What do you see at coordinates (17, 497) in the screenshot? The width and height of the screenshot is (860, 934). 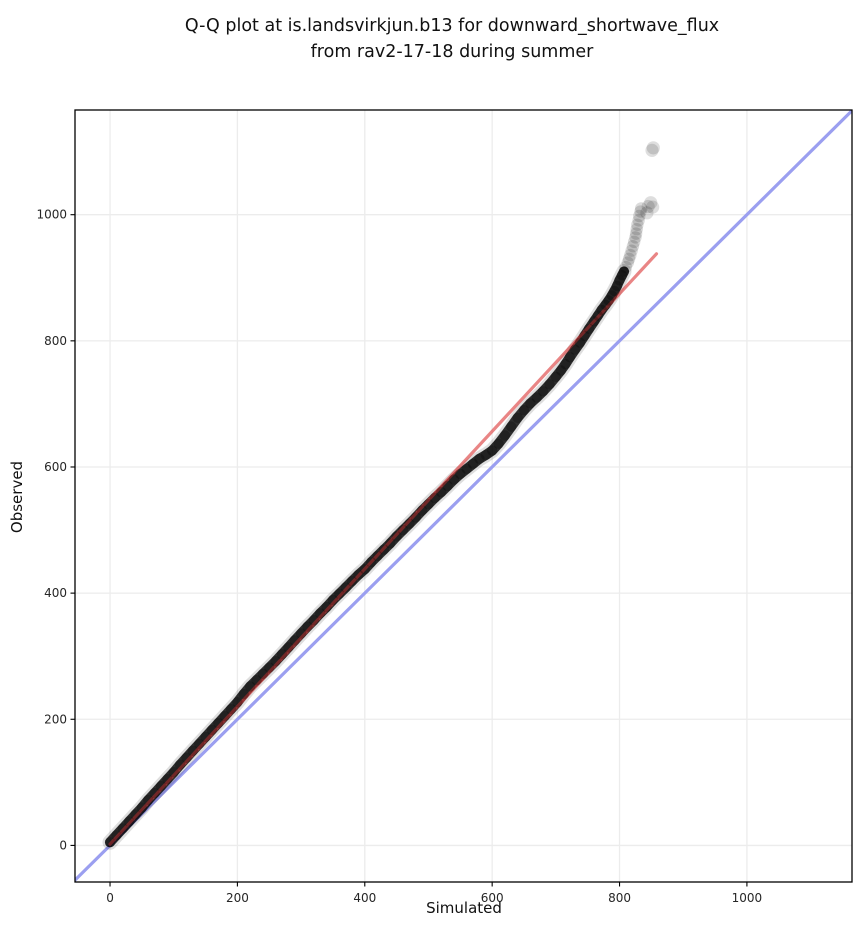 I see `y-axis-label: Observed` at bounding box center [17, 497].